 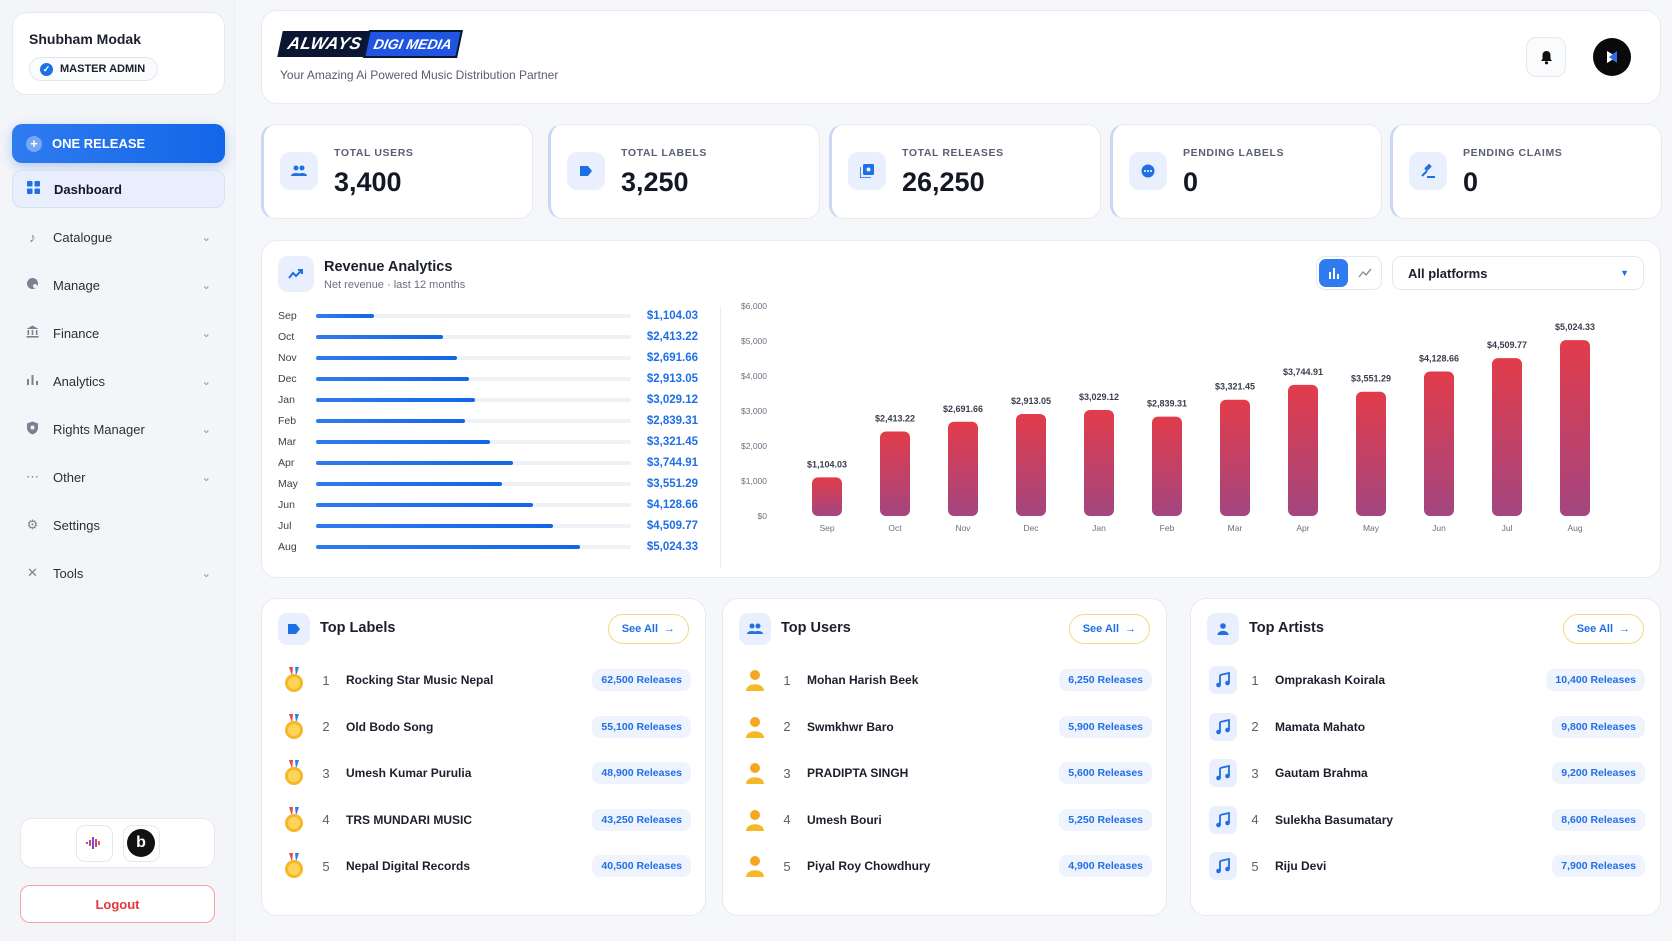 I want to click on sidebar-item-finance: Finance ⌄, so click(x=118, y=333).